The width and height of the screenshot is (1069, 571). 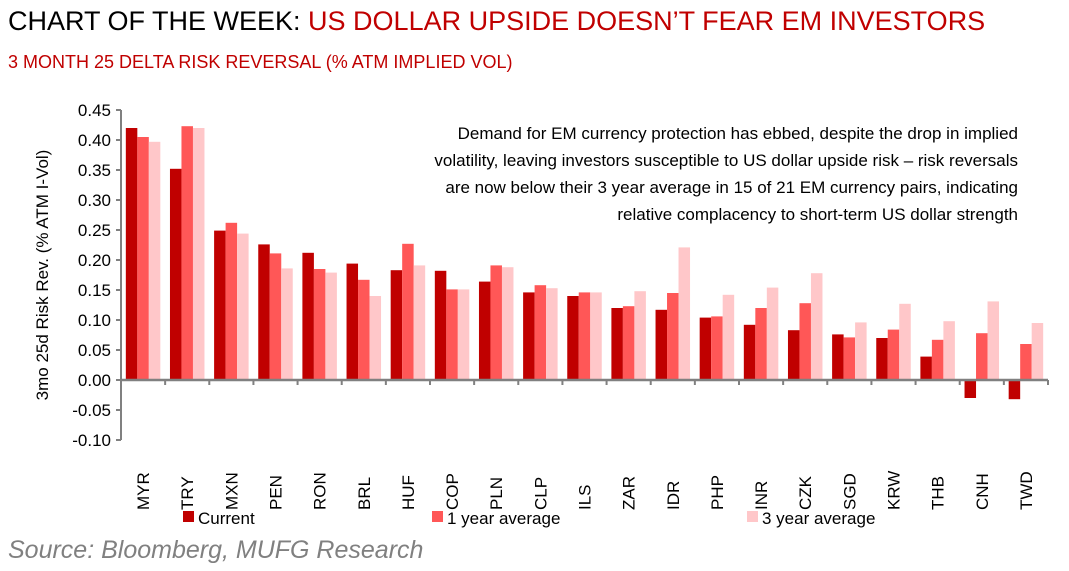 I want to click on x-tick-label: ZAR, so click(x=629, y=493).